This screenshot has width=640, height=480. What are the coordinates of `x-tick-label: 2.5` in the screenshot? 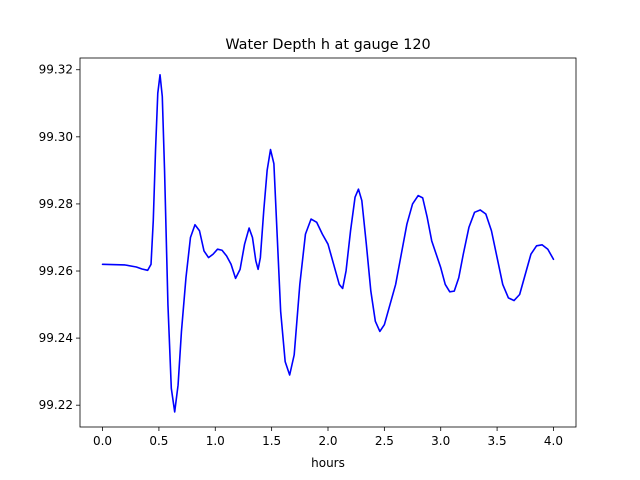 It's located at (384, 441).